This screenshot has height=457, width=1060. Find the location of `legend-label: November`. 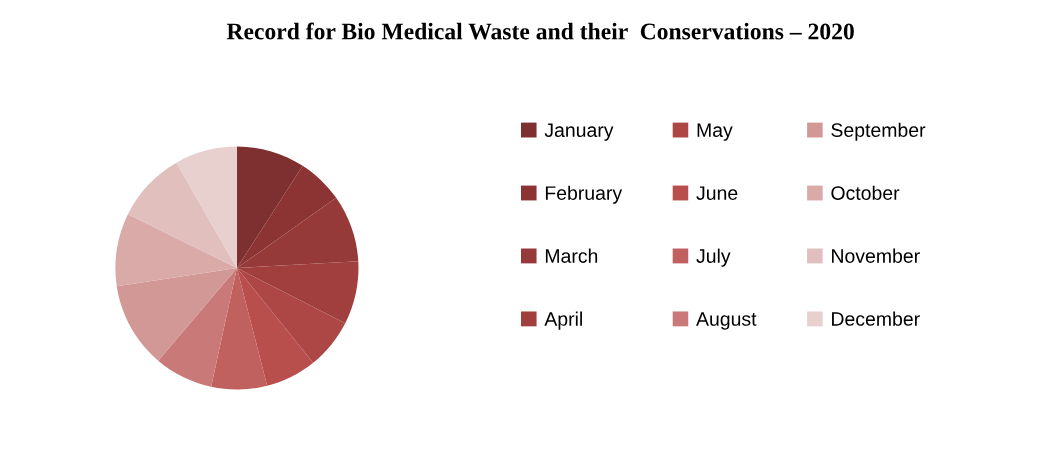

legend-label: November is located at coordinates (876, 255).